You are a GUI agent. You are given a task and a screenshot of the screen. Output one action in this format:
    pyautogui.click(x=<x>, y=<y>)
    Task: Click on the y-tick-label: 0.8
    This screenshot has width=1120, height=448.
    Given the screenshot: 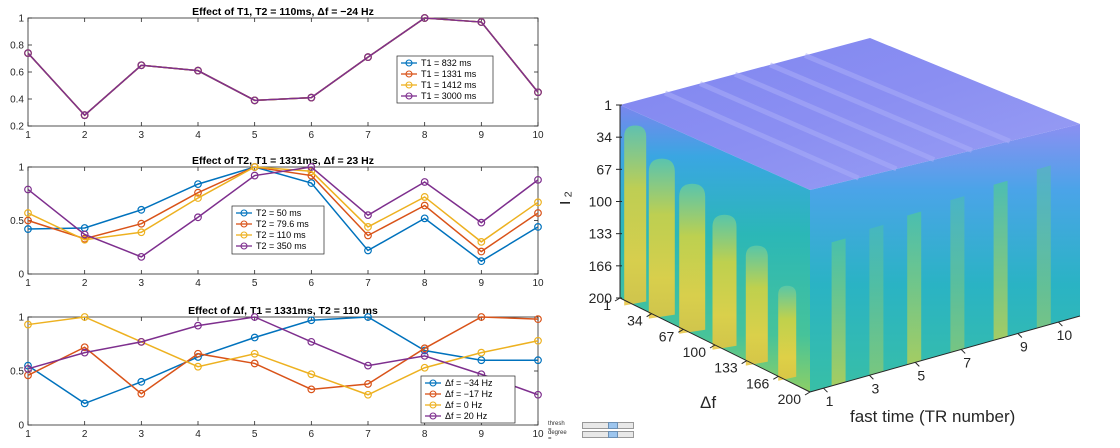 What is the action you would take?
    pyautogui.click(x=17, y=46)
    